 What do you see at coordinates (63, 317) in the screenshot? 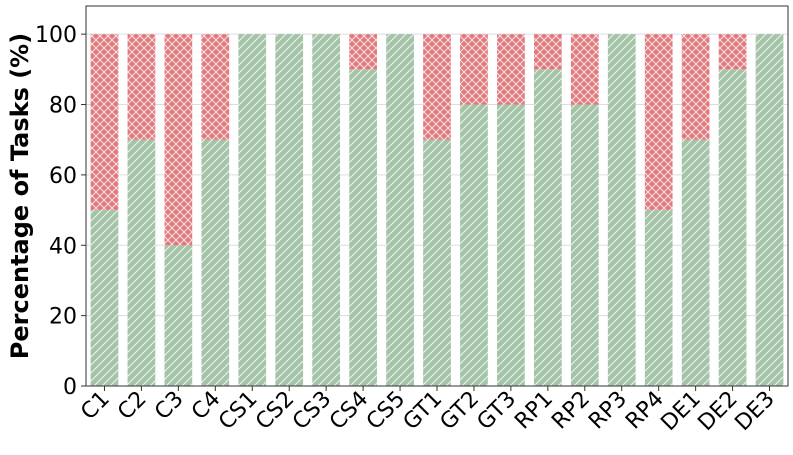
I see `y-tick-label: 20` at bounding box center [63, 317].